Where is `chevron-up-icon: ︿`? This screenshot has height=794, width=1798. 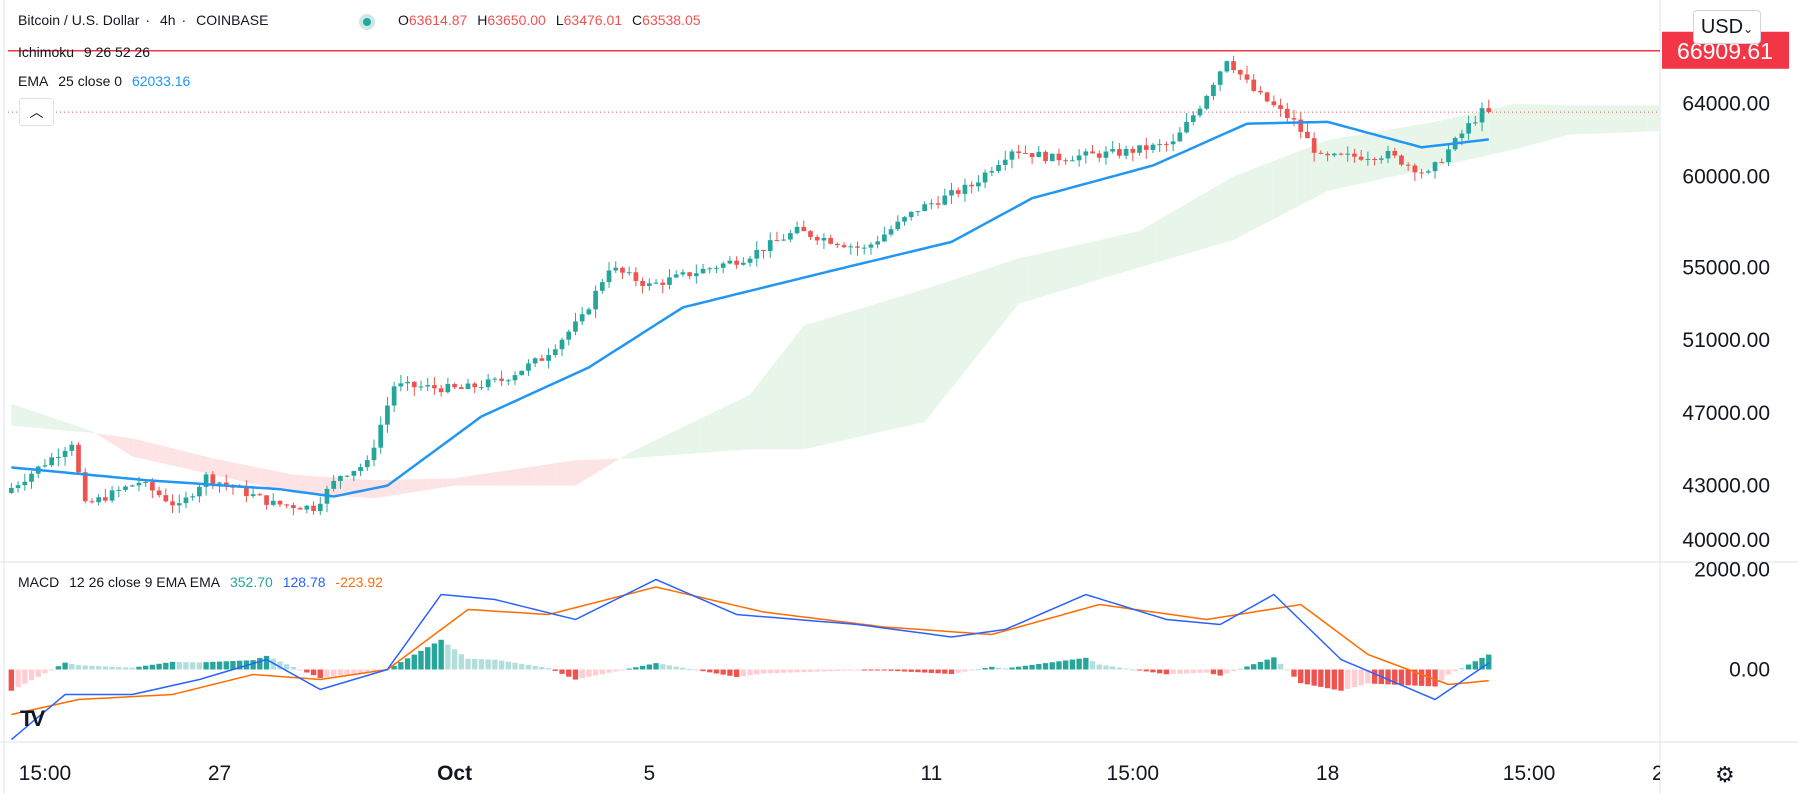
chevron-up-icon: ︿ is located at coordinates (36, 112).